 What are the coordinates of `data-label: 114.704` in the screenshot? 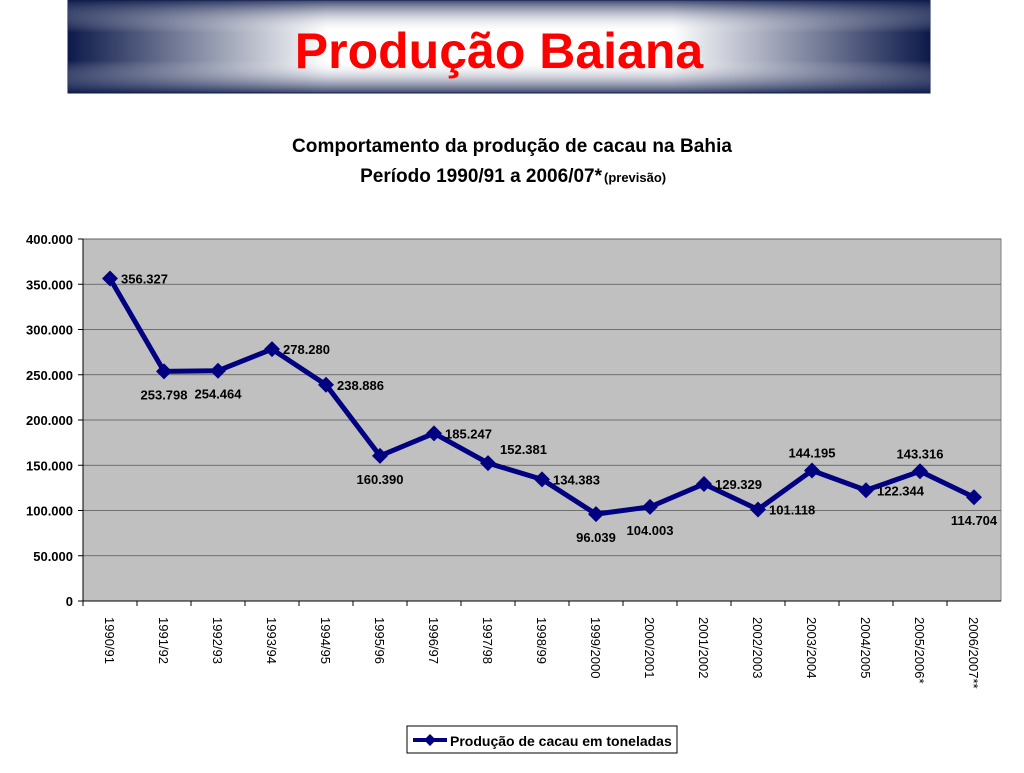 It's located at (974, 520).